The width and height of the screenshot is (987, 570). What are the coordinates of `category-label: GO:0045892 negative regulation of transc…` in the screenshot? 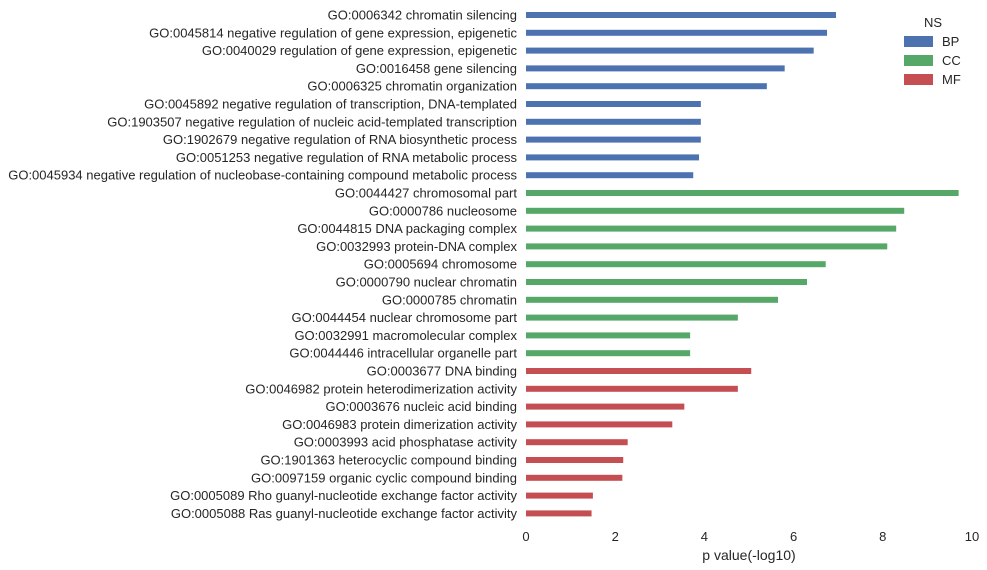 It's located at (330, 104).